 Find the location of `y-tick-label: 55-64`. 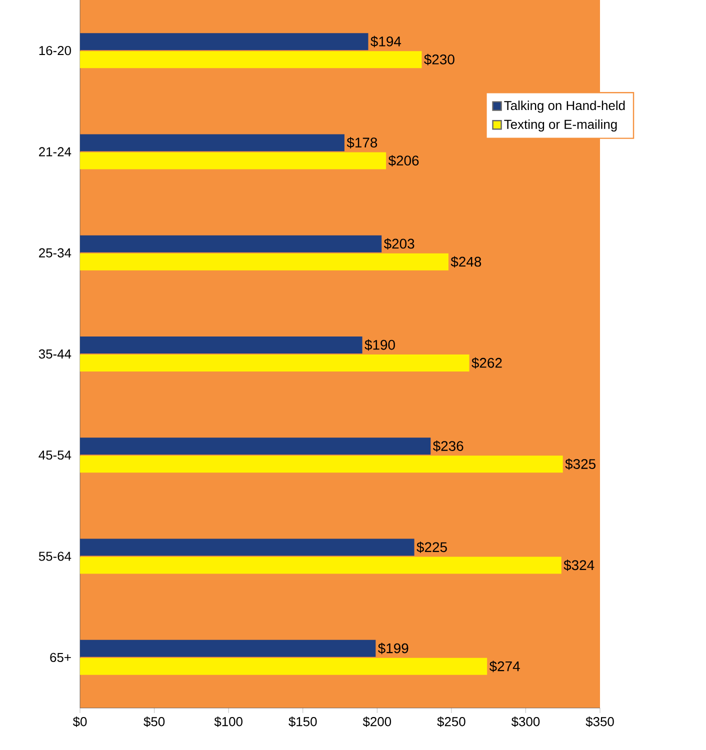

y-tick-label: 55-64 is located at coordinates (55, 556).